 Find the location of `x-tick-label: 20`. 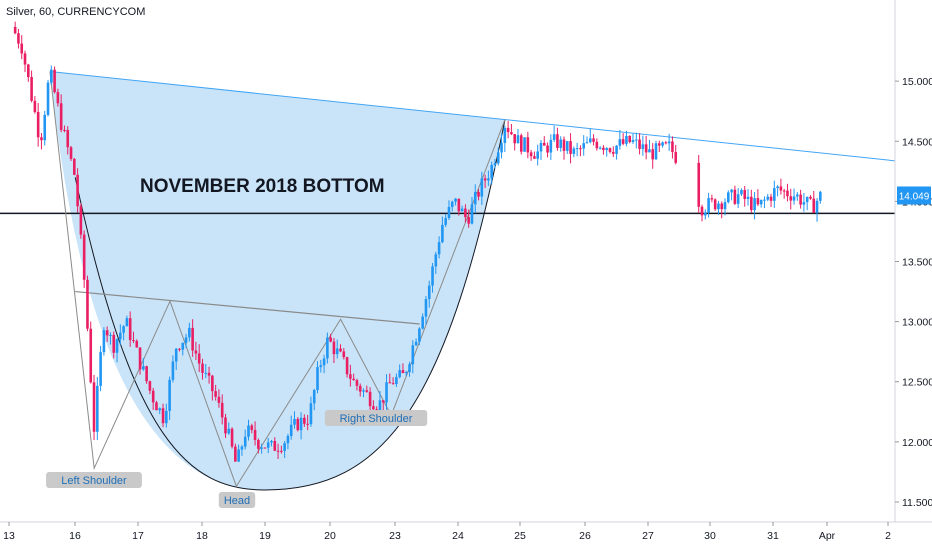

x-tick-label: 20 is located at coordinates (330, 536).